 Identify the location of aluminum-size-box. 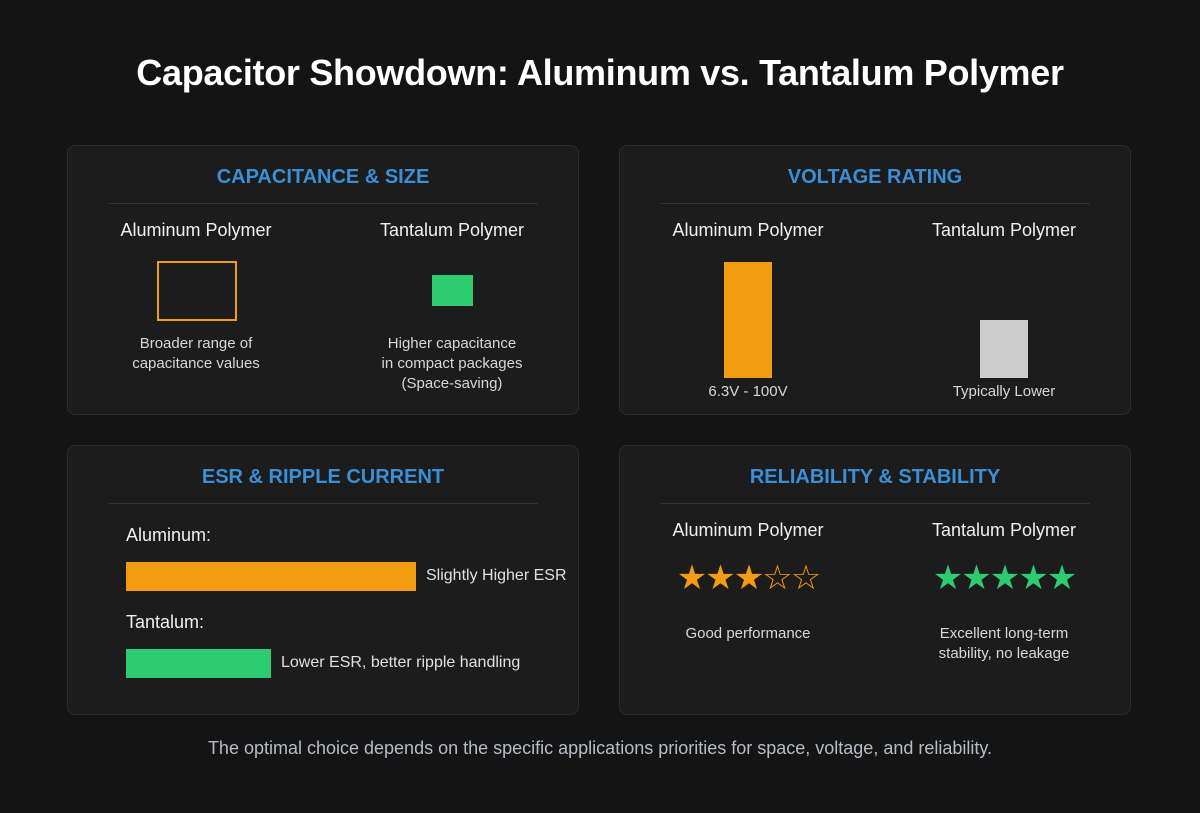
(197, 291).